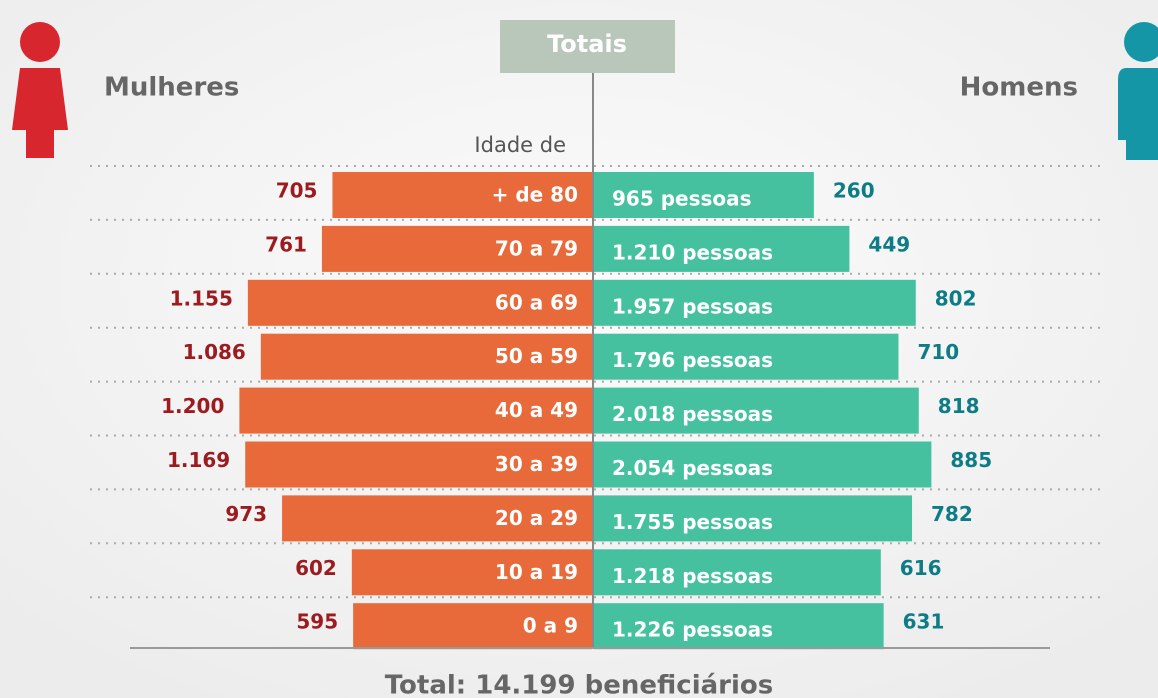  I want to click on title-box, so click(587, 46).